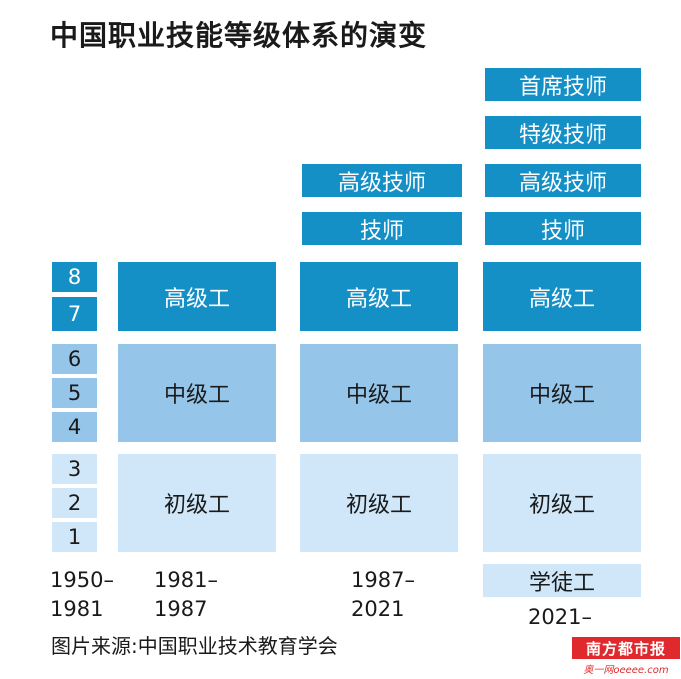 Image resolution: width=681 pixels, height=679 pixels. Describe the element at coordinates (563, 180) in the screenshot. I see `col4-senior-technician-box: 高级技师` at that location.